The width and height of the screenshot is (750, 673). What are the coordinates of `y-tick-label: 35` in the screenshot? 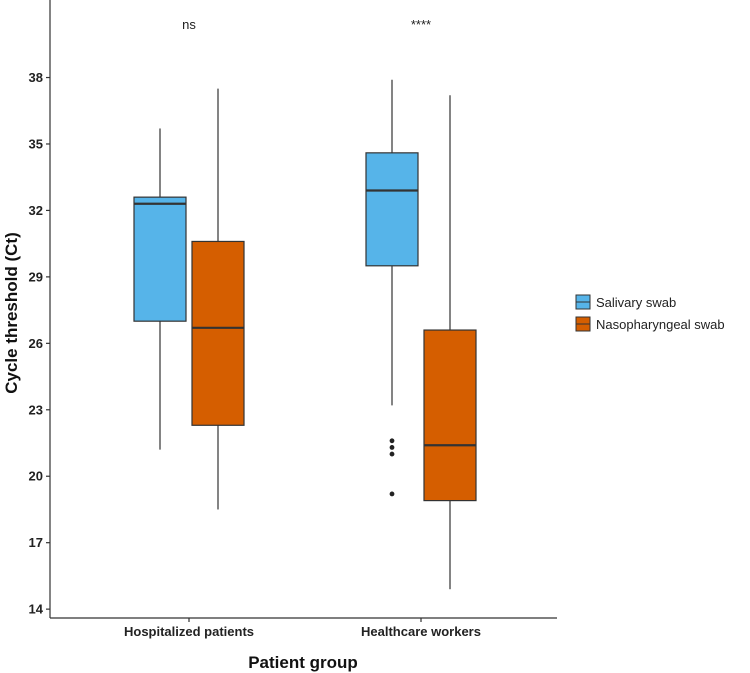 It's located at (36, 143).